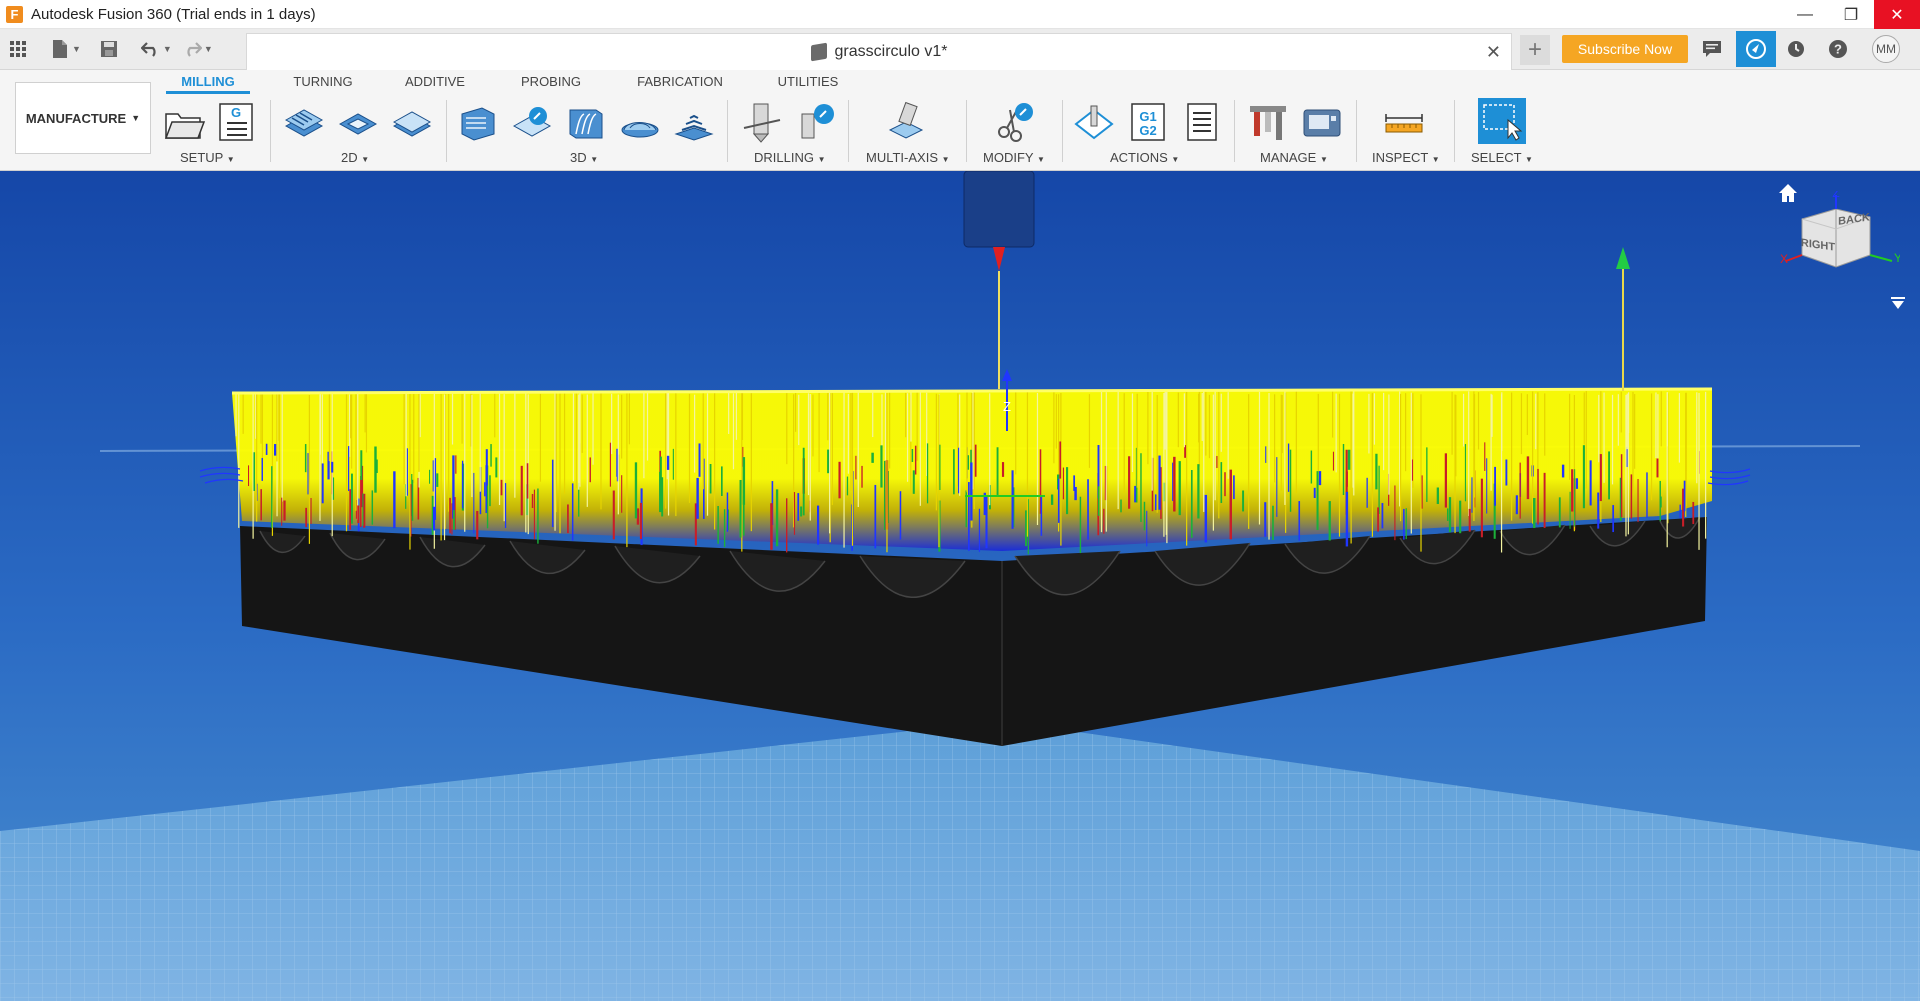 The image size is (1920, 1001). What do you see at coordinates (1712, 49) in the screenshot?
I see `chat-icon` at bounding box center [1712, 49].